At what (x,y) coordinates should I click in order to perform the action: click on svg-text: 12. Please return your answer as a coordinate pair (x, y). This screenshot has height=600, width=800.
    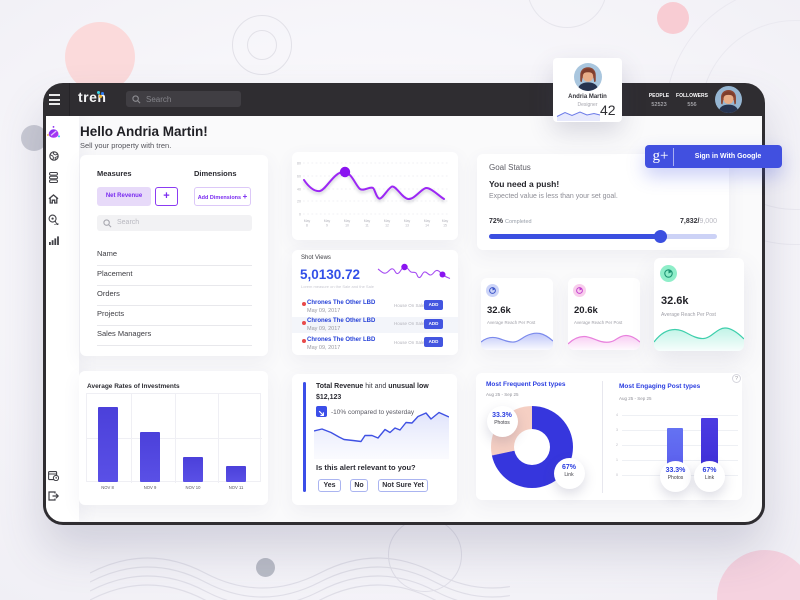
    Looking at the image, I should click on (387, 226).